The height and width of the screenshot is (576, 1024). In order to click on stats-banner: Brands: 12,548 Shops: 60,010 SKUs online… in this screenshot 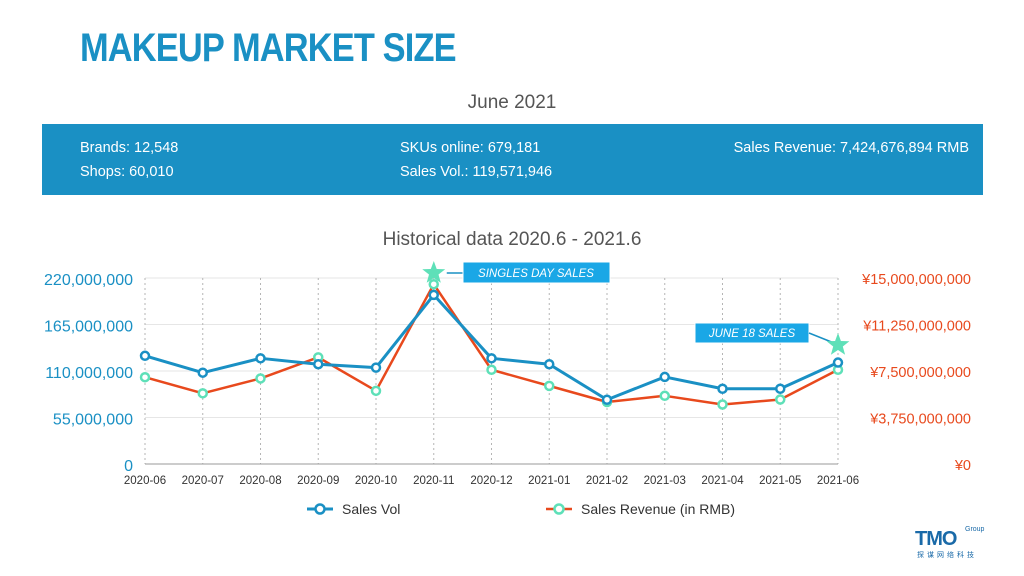, I will do `click(512, 159)`.